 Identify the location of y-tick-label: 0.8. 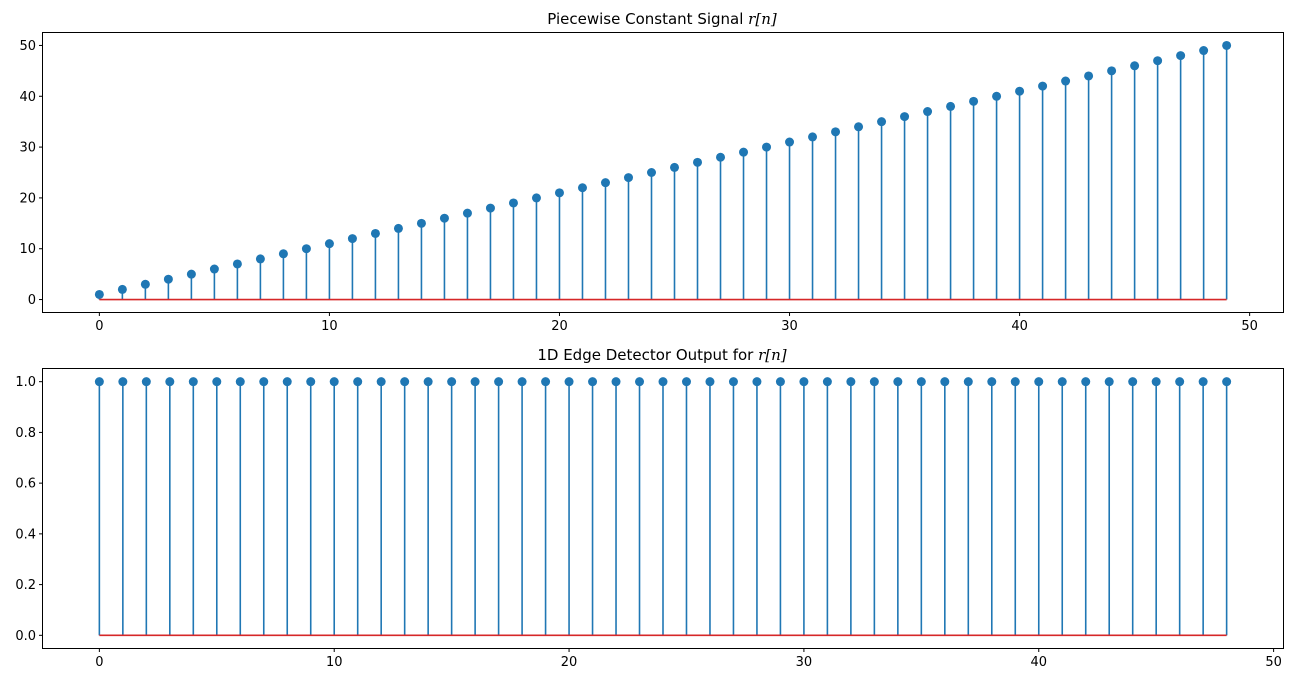
(25, 433).